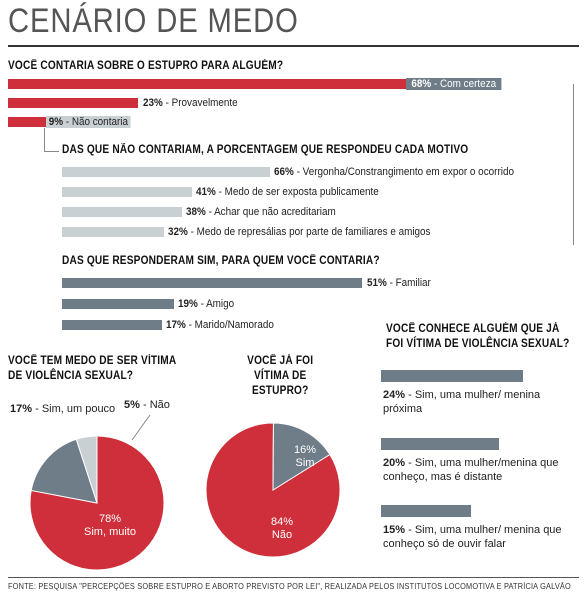 The width and height of the screenshot is (585, 599). I want to click on pie1-label-um-pouco: 17% - Sim, um pouco, so click(63, 409).